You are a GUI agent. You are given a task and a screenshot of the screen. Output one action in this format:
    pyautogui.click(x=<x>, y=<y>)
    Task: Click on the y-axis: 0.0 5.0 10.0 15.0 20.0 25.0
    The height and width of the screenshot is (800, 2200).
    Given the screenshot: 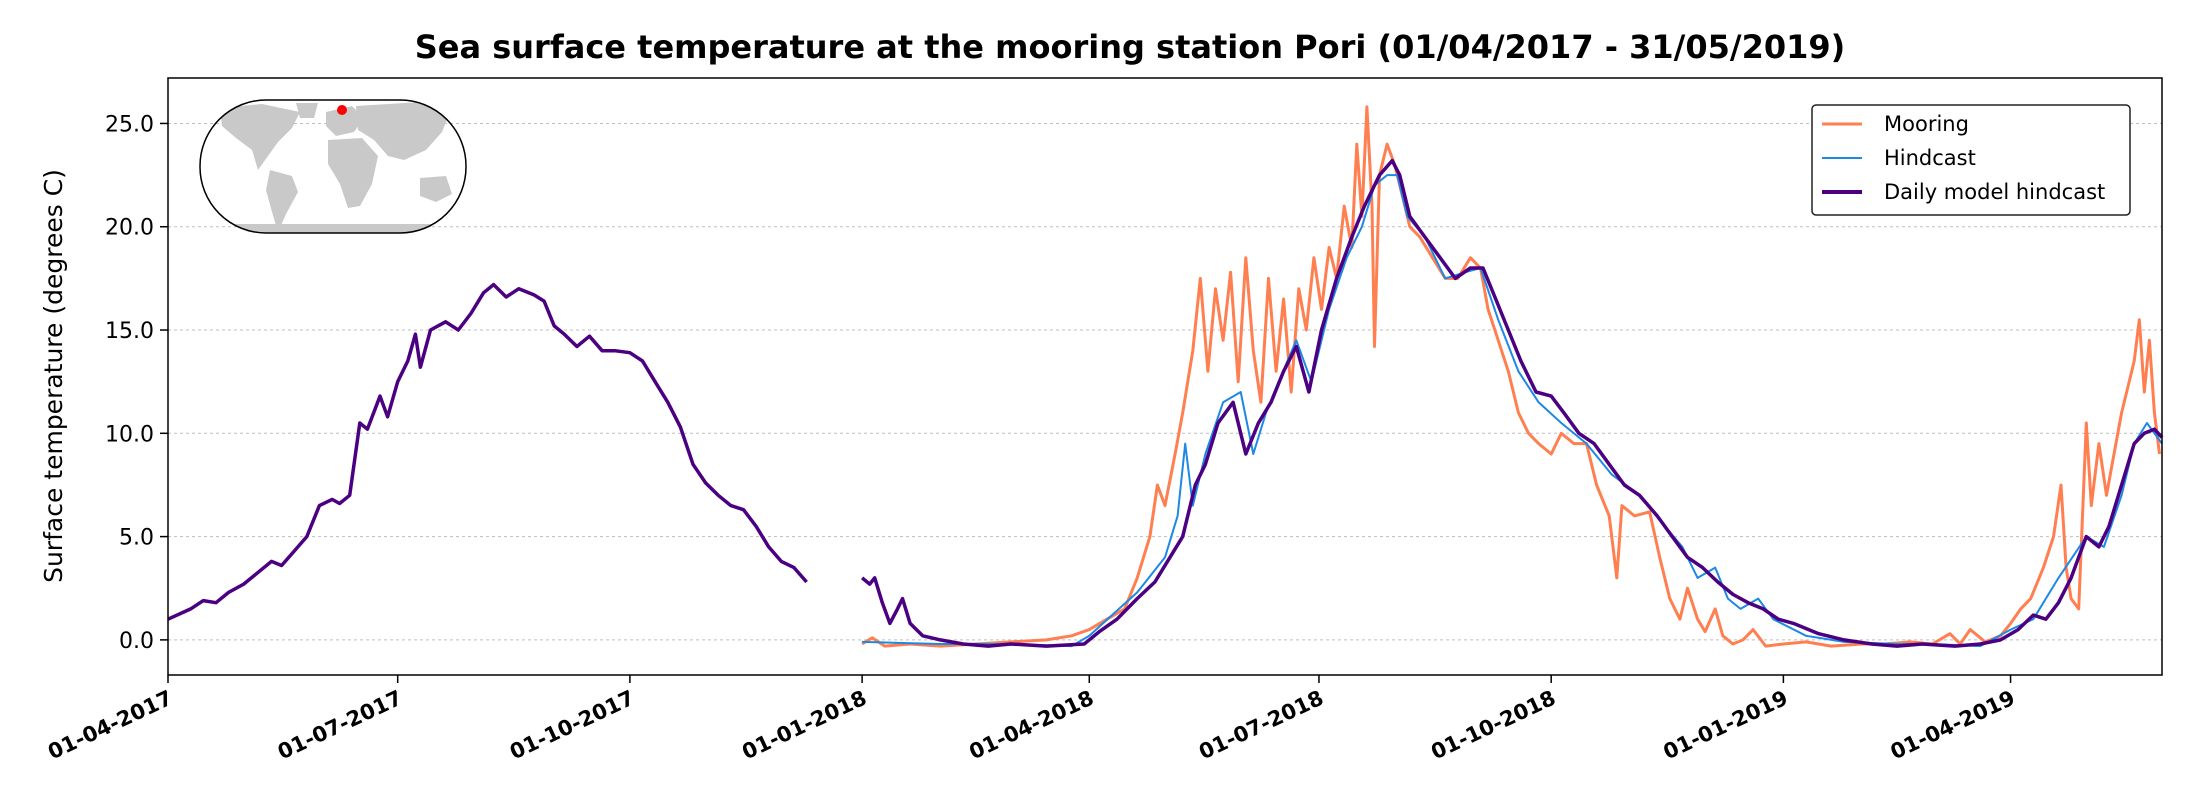 What is the action you would take?
    pyautogui.click(x=136, y=383)
    